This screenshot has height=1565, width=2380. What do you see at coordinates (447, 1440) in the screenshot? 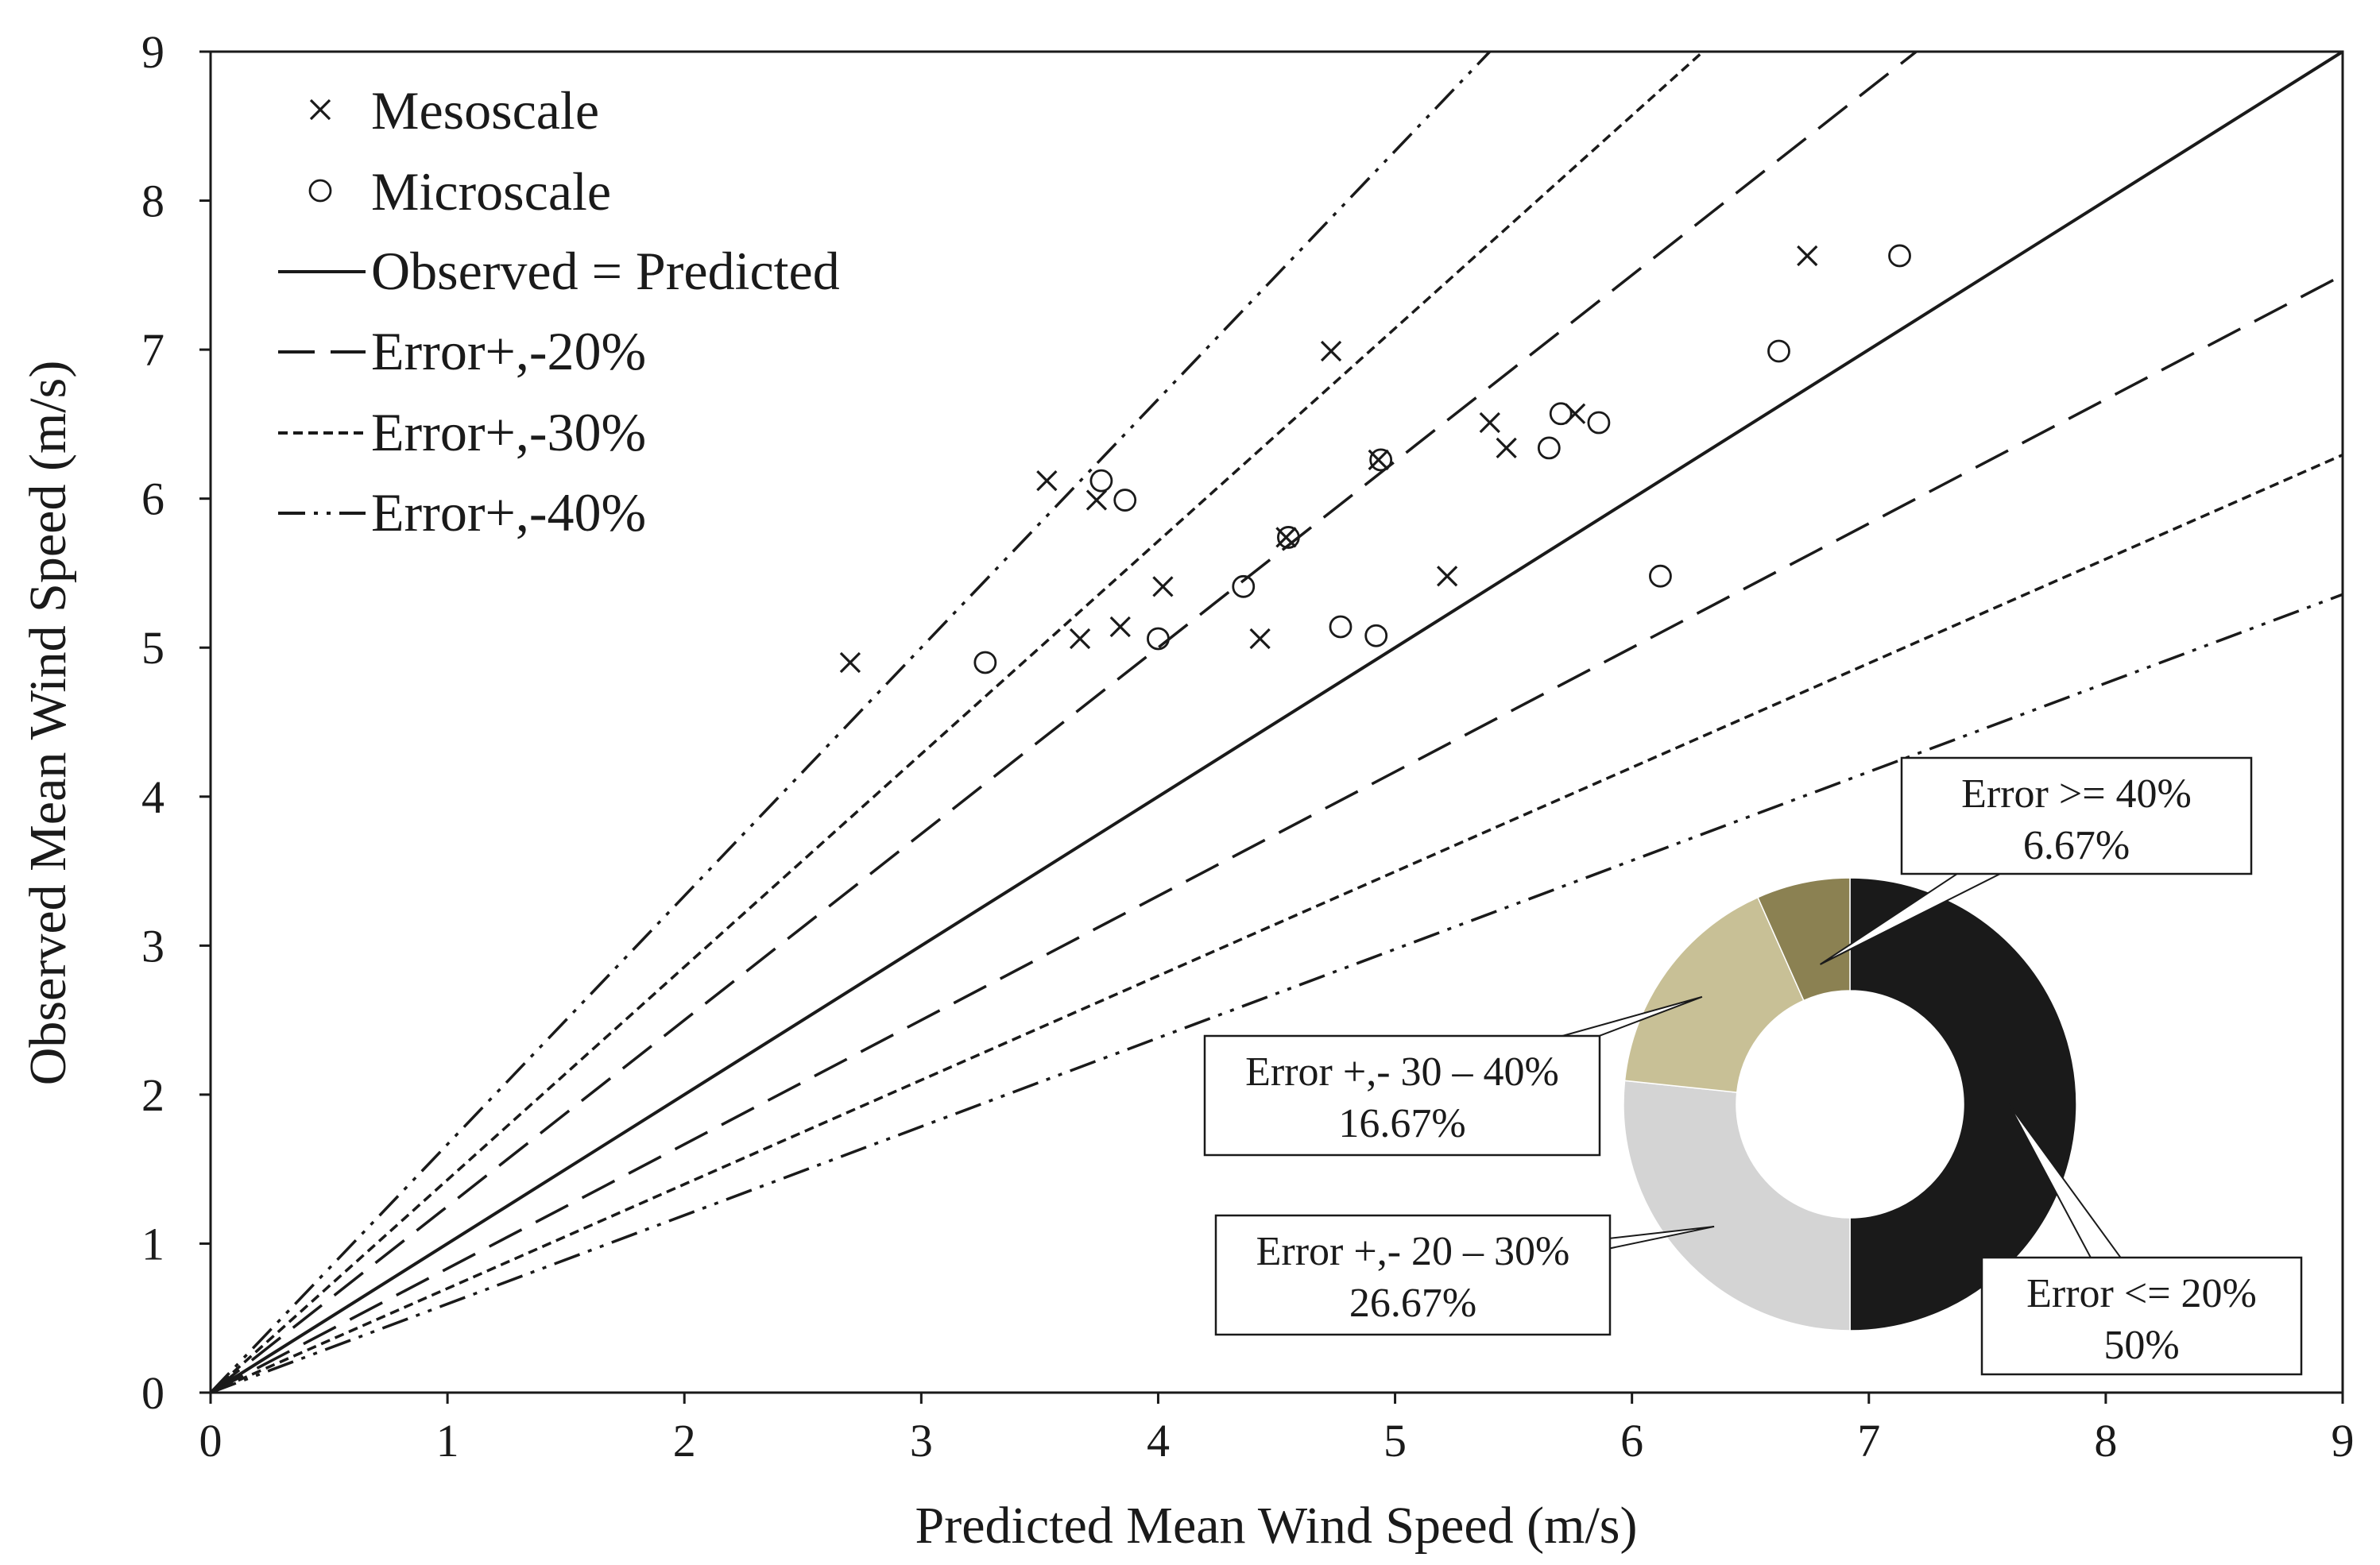
I see `x-tick-label: 1` at bounding box center [447, 1440].